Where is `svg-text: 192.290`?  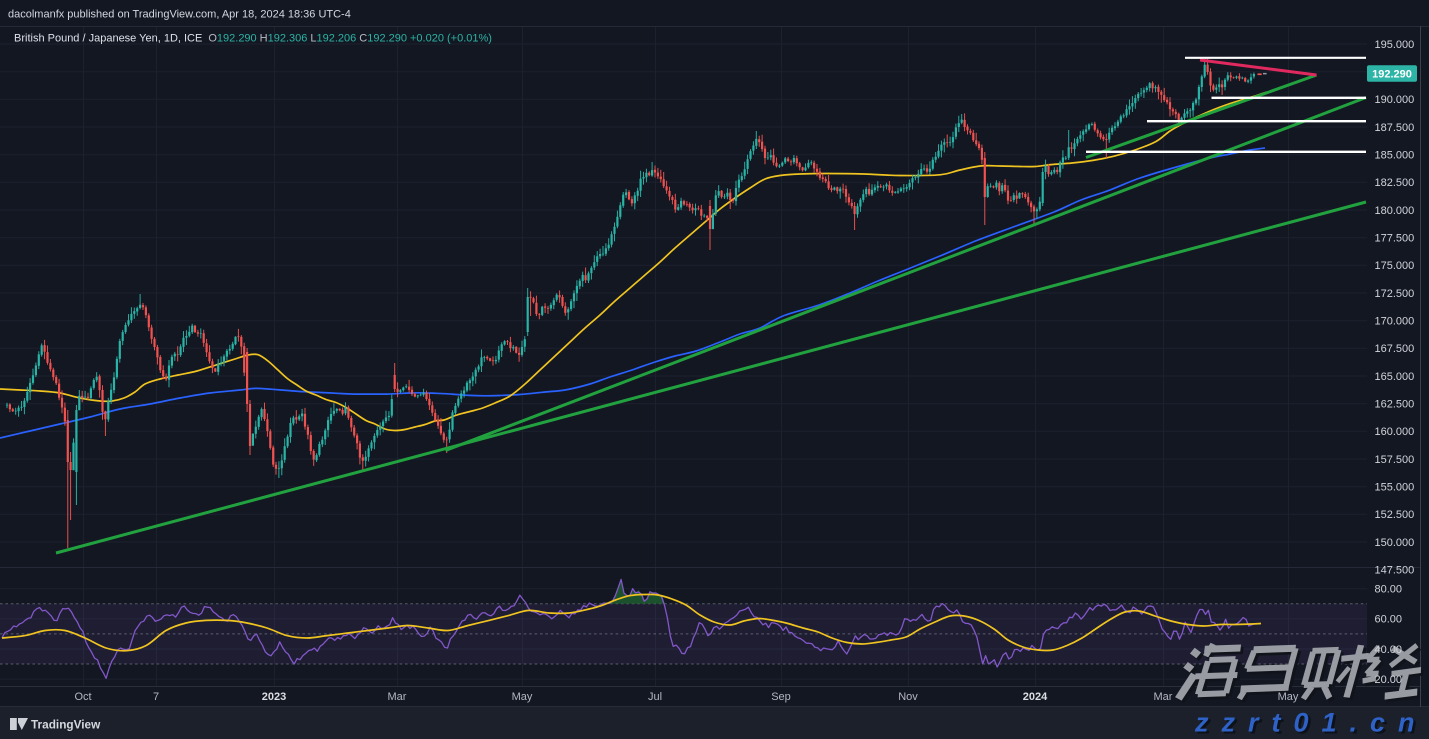
svg-text: 192.290 is located at coordinates (1392, 74).